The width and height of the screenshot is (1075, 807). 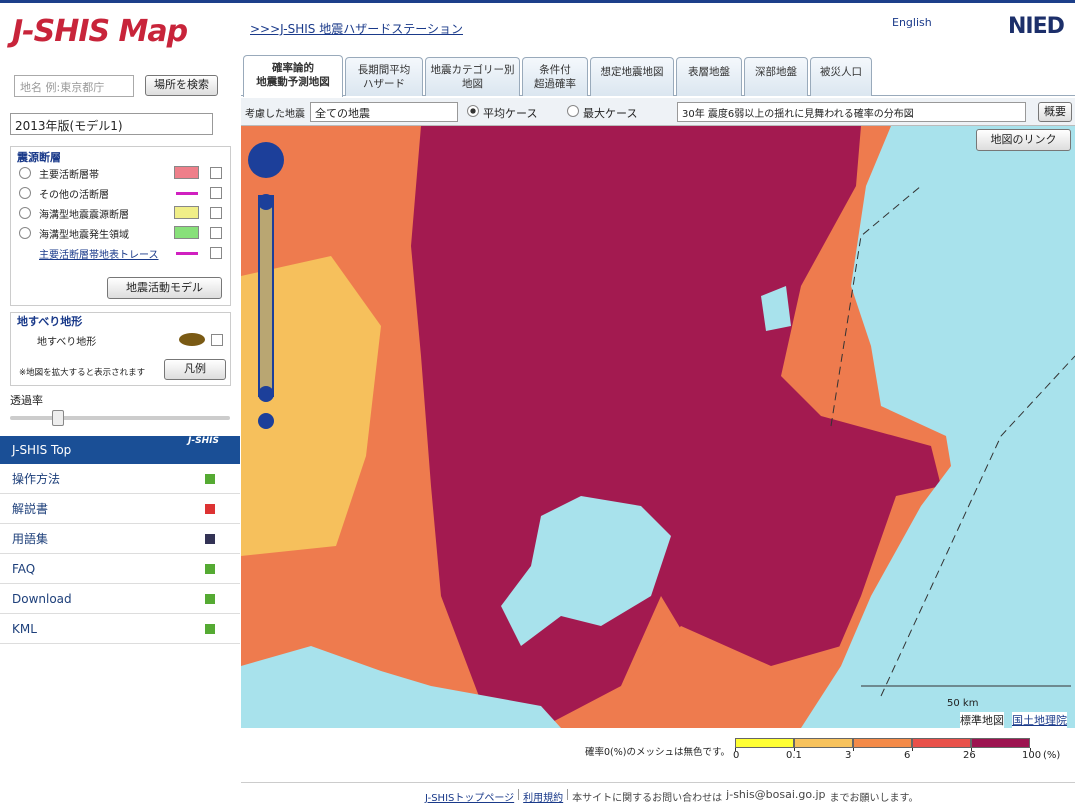 What do you see at coordinates (120, 599) in the screenshot?
I see `nav-item: Download` at bounding box center [120, 599].